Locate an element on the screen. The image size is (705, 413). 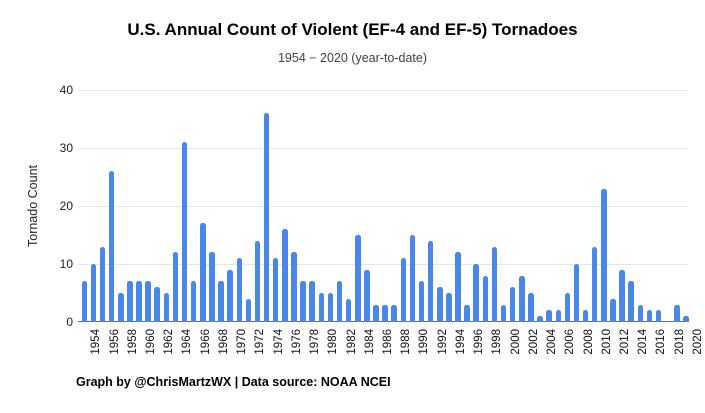
bar-1962 is located at coordinates (157, 304).